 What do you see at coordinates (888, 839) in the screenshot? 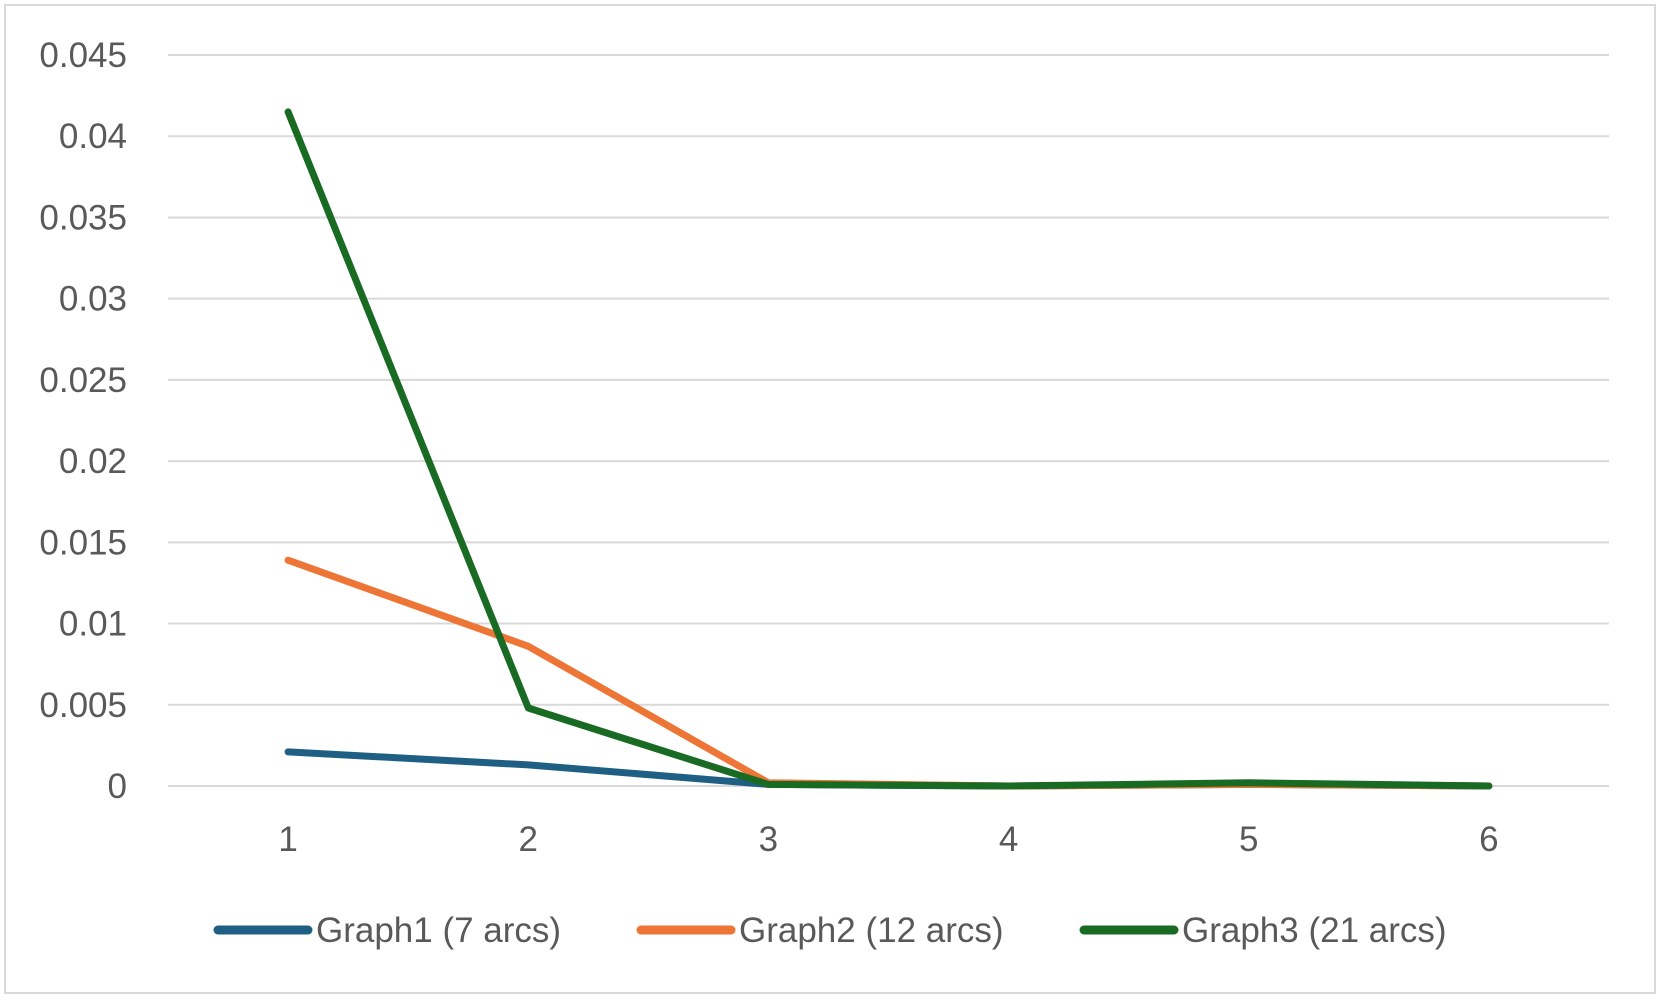
I see `x-axis-tick-labels: 1 2 3 4 5 6` at bounding box center [888, 839].